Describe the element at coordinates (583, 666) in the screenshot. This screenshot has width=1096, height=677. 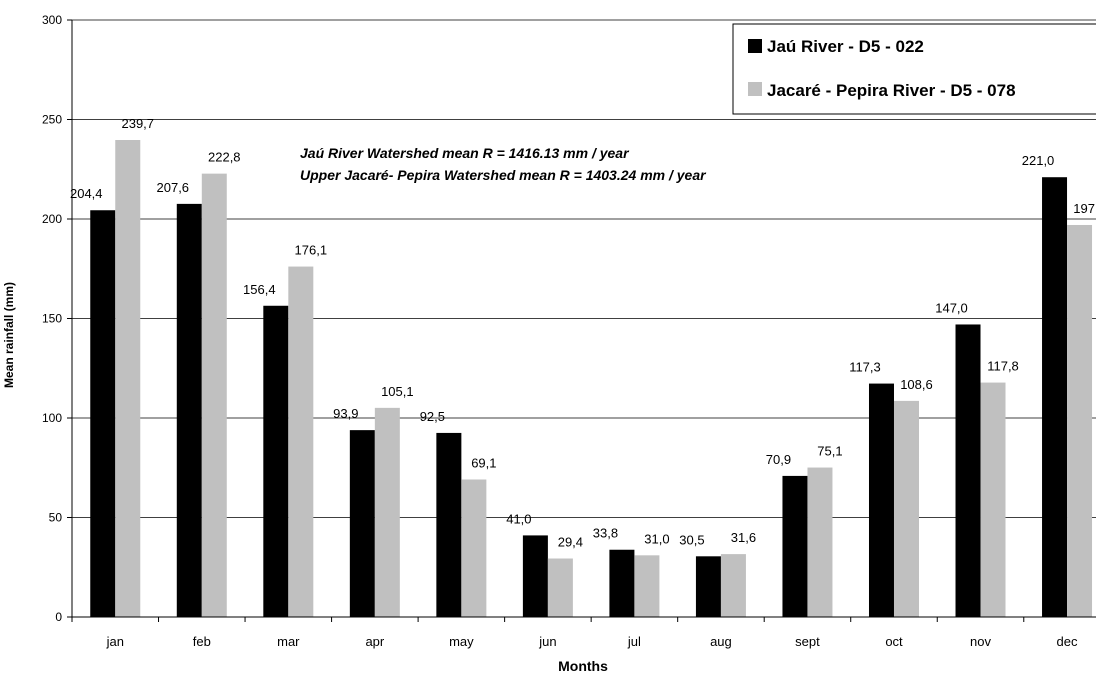
I see `x-axis-label: Months` at that location.